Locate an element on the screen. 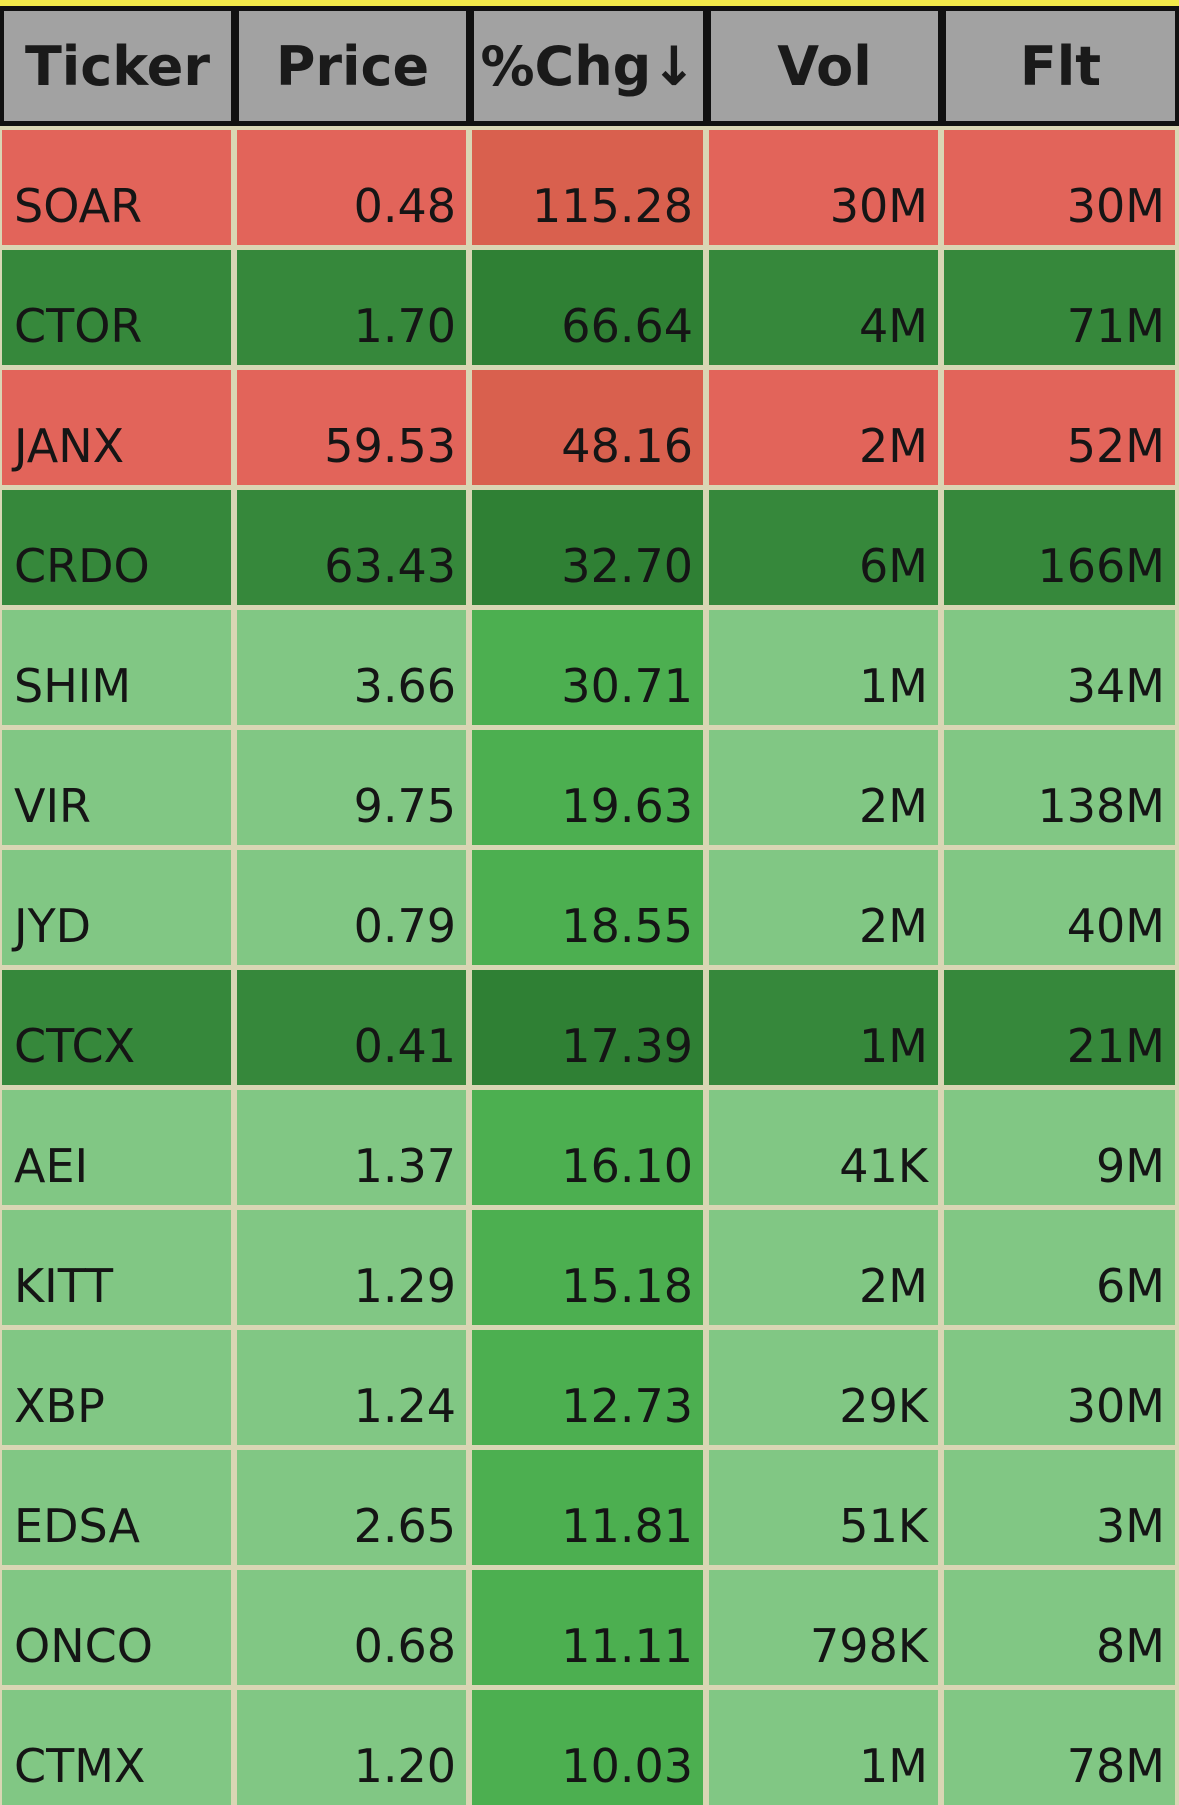 This screenshot has width=1179, height=1805. table-cell: 18.55 is located at coordinates (587, 907).